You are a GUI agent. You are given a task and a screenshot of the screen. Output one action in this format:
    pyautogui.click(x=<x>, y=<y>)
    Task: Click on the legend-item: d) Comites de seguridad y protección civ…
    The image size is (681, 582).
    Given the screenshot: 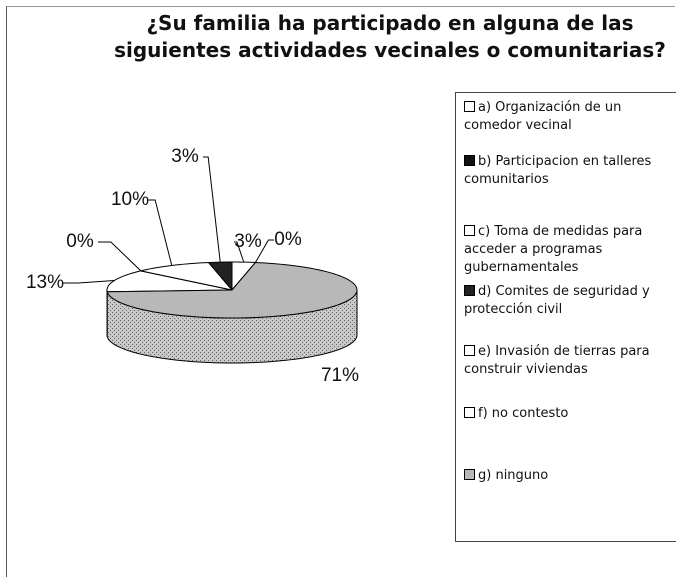 What is the action you would take?
    pyautogui.click(x=570, y=301)
    